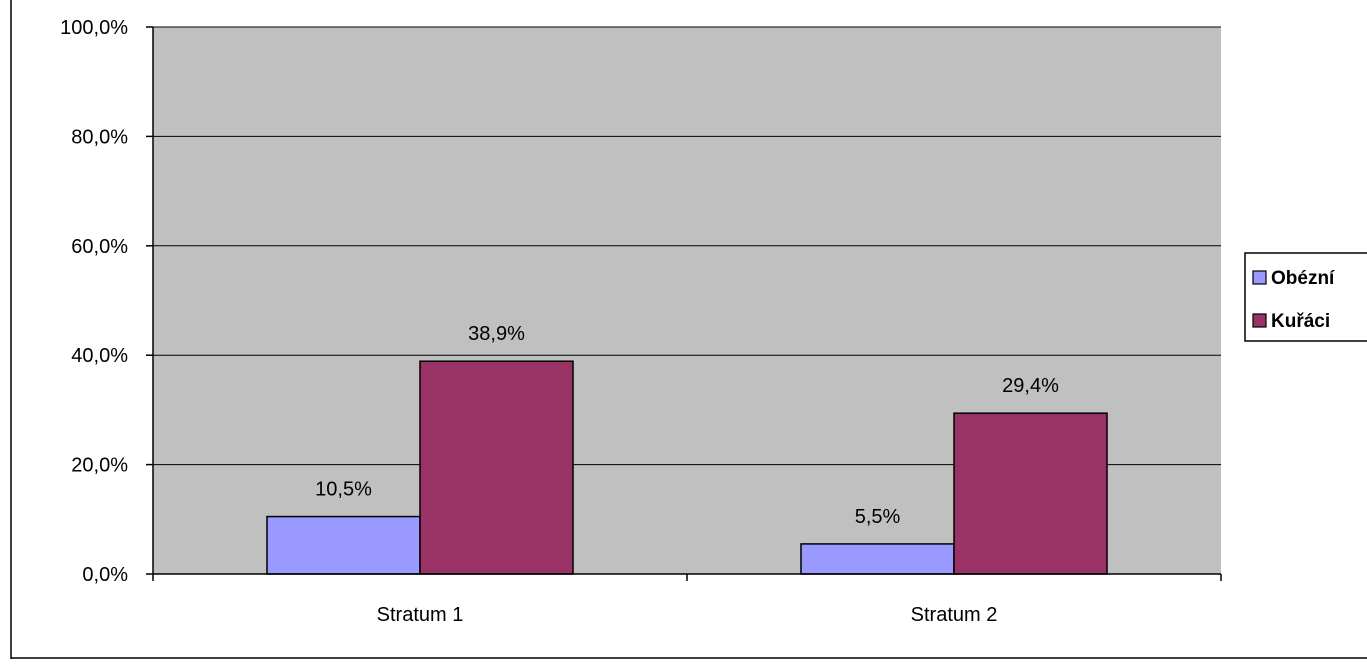  Describe the element at coordinates (343, 490) in the screenshot. I see `data-label-obezni-1: 10,5%` at that location.